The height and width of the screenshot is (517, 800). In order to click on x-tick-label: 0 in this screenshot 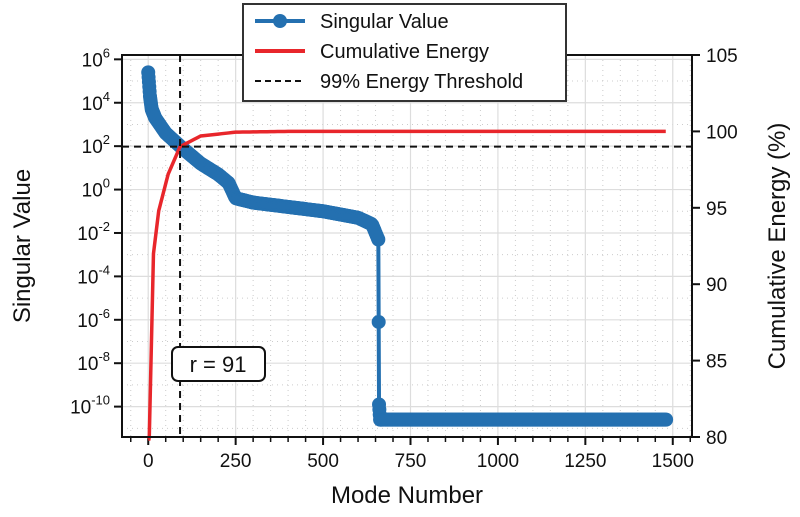, I will do `click(148, 461)`.